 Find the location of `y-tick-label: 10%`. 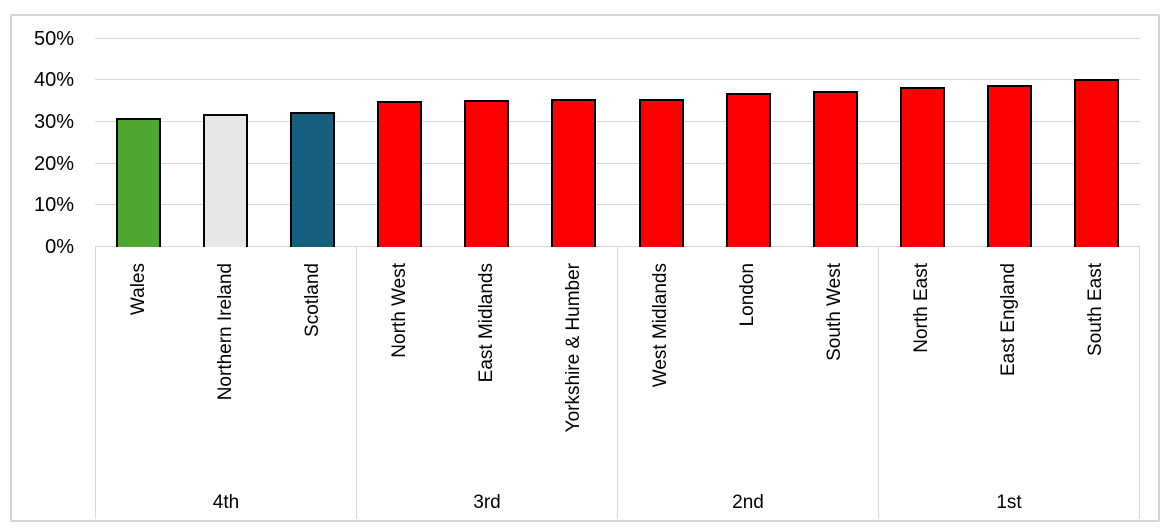

y-tick-label: 10% is located at coordinates (53, 205).